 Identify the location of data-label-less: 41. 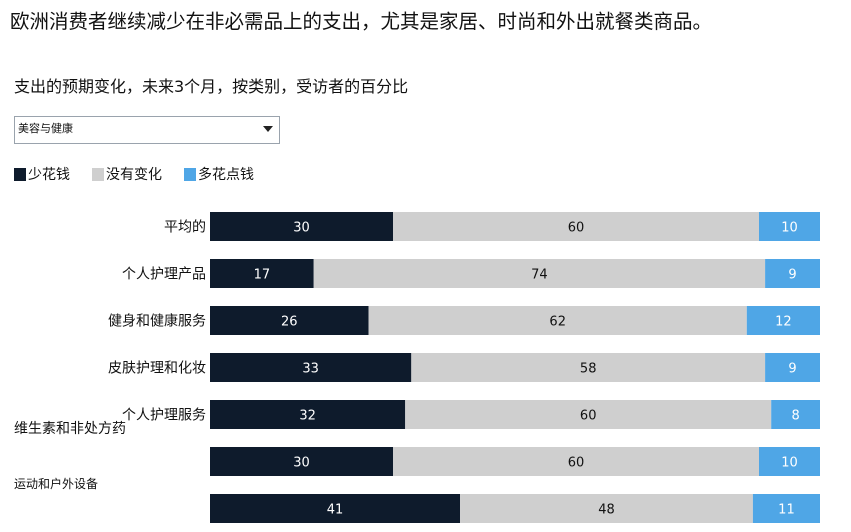
(335, 510).